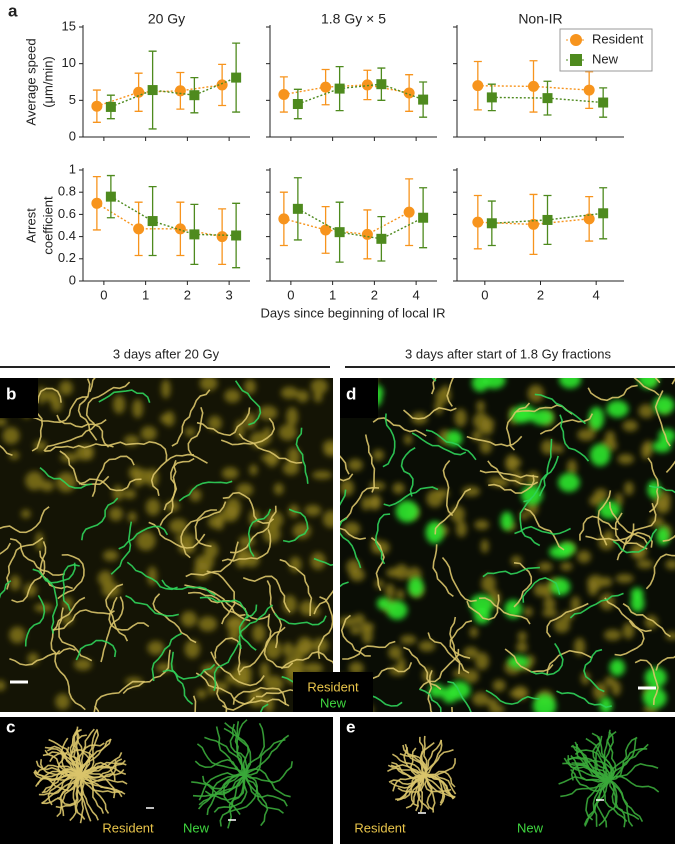  Describe the element at coordinates (187, 294) in the screenshot. I see `x-tick-label: 2` at that location.